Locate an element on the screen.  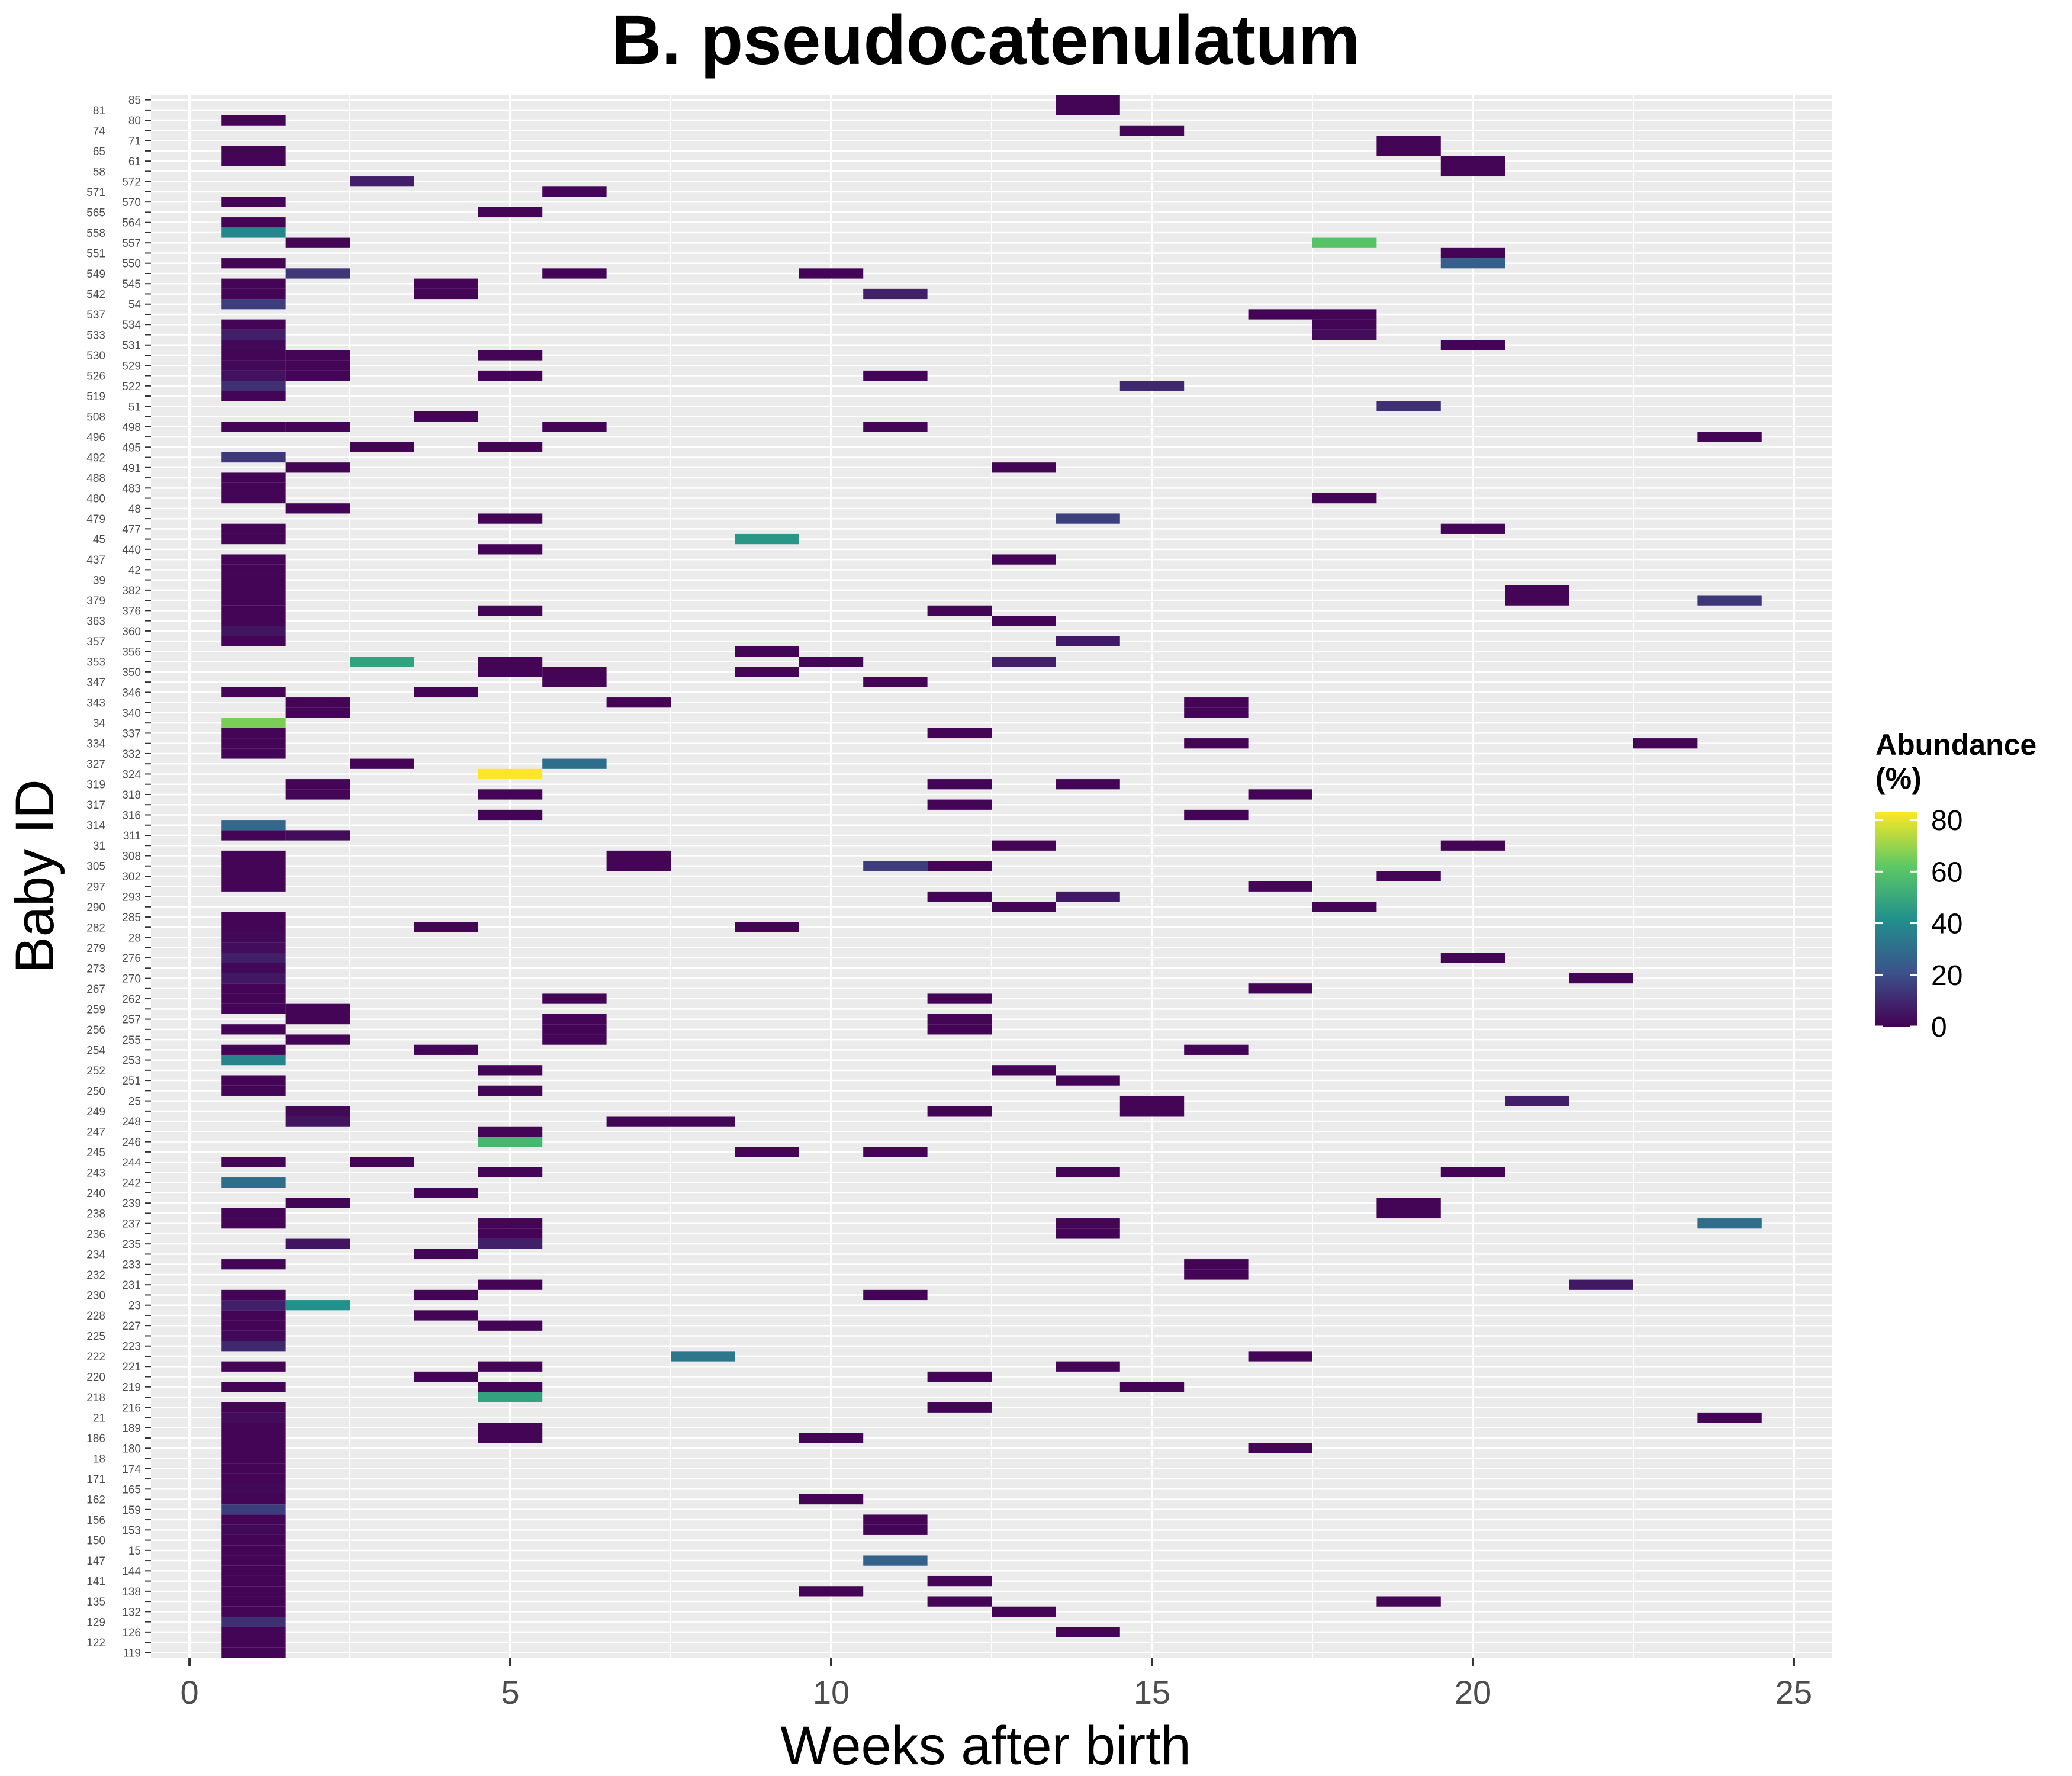
x-tick-label: 10 is located at coordinates (831, 1692).